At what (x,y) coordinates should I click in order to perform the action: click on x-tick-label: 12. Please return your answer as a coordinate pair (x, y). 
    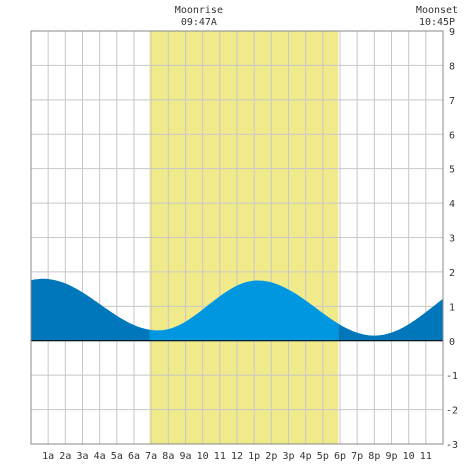
    Looking at the image, I should click on (237, 456).